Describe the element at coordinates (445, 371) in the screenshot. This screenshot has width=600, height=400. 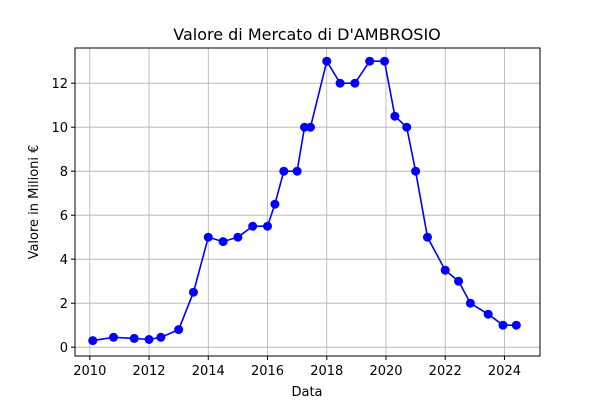
I see `x-tick-label: 2022` at that location.